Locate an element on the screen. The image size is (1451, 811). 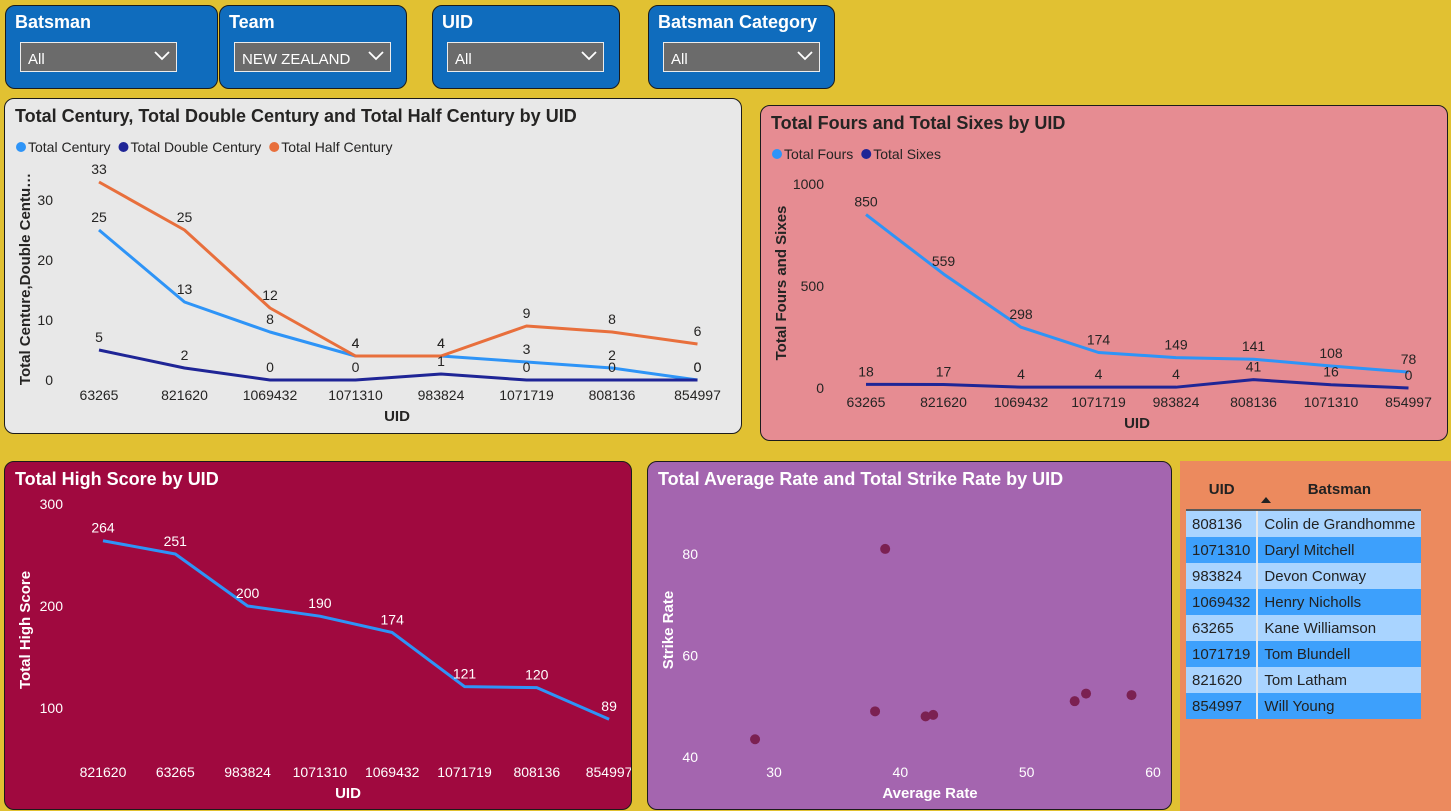
team-dropdown: NEW ZEALAND is located at coordinates (312, 57).